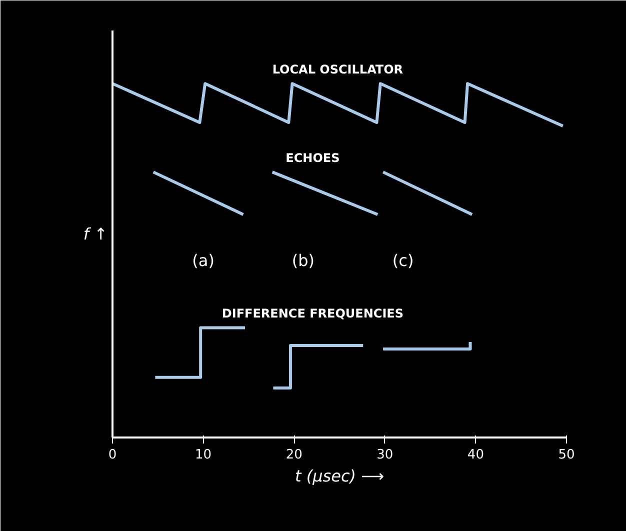 Image resolution: width=626 pixels, height=531 pixels. Describe the element at coordinates (475, 455) in the screenshot. I see `x-tick-label: 40` at that location.